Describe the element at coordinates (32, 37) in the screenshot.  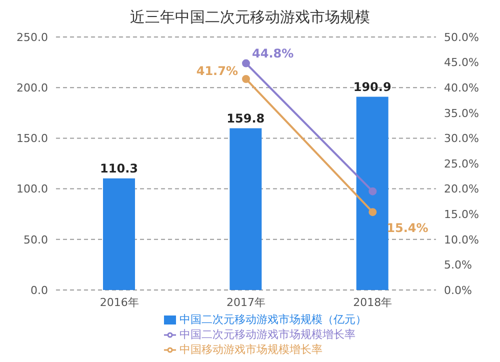
I see `y-tick-label: 250.0` at that location.